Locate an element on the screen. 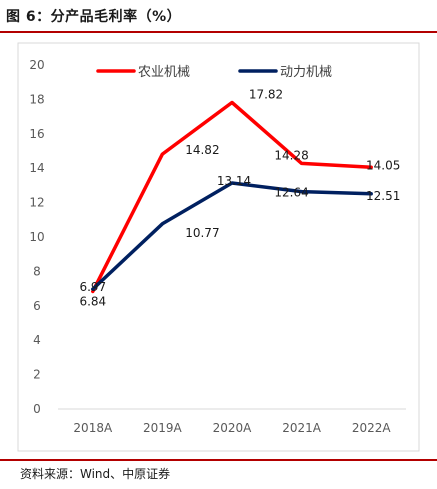 The image size is (437, 489). x-axis: 2018A 2019A 2020A 2021A 2022A is located at coordinates (232, 428).